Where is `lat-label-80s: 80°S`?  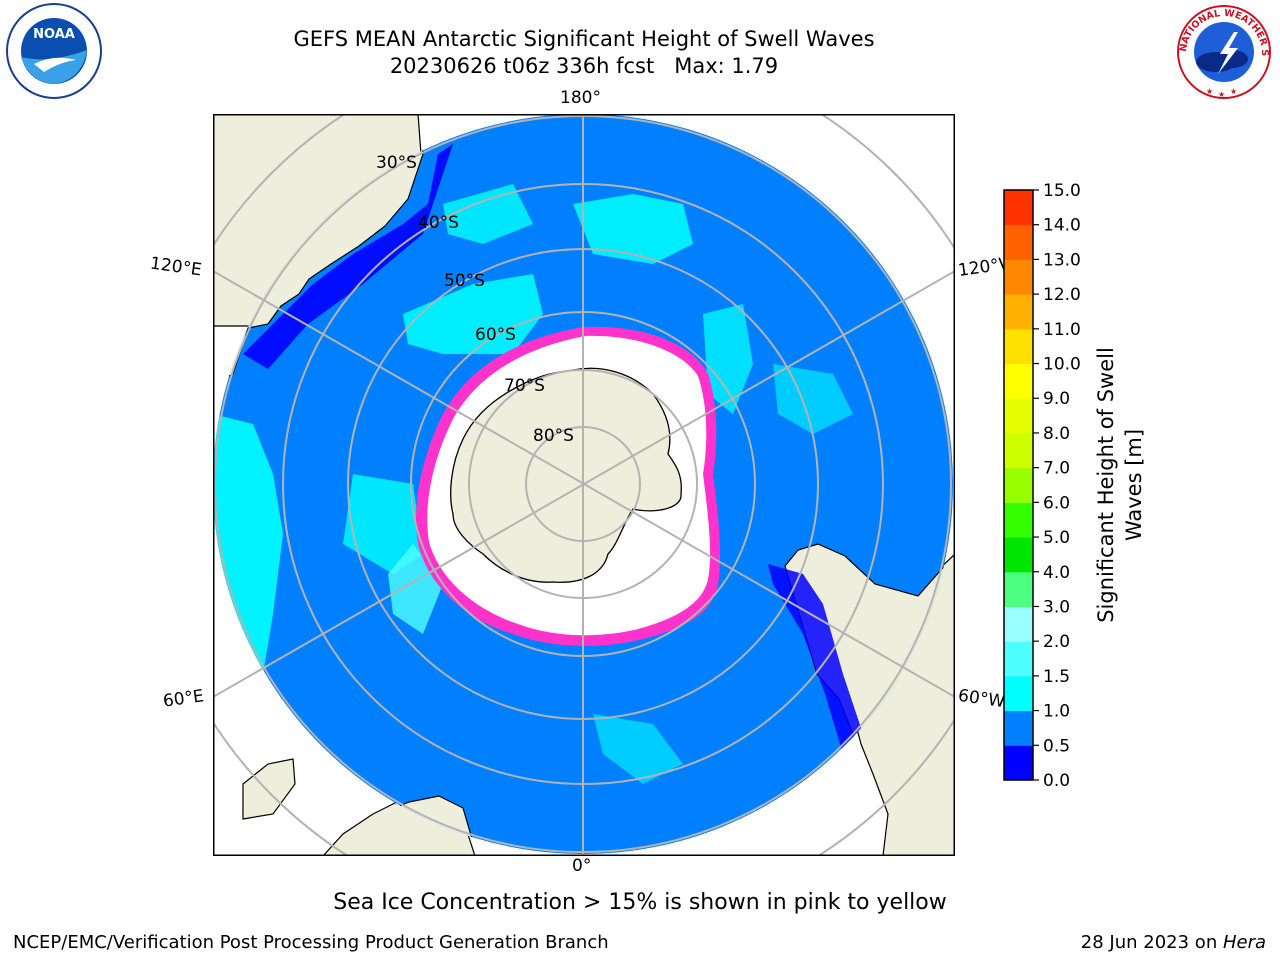
lat-label-80s: 80°S is located at coordinates (553, 436).